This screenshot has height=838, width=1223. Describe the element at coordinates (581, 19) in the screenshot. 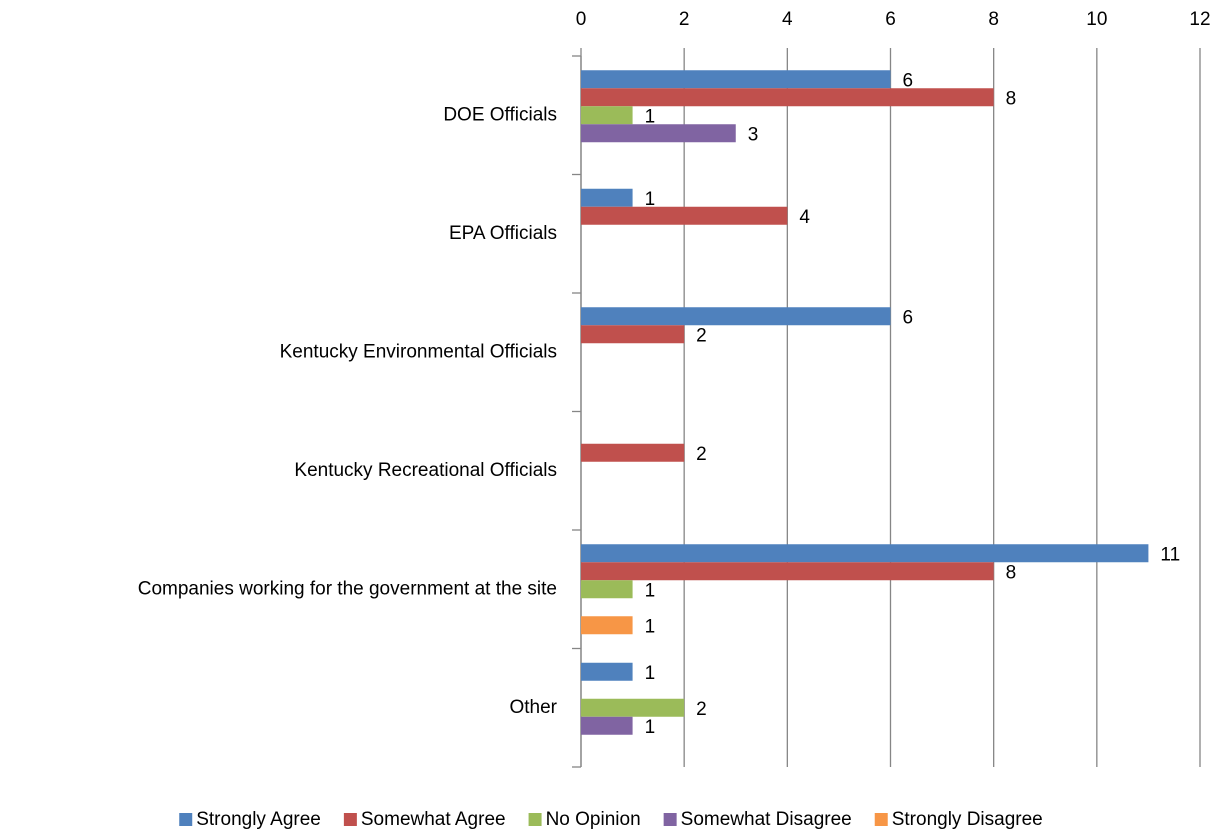

I see `x-tick-label: 0` at that location.